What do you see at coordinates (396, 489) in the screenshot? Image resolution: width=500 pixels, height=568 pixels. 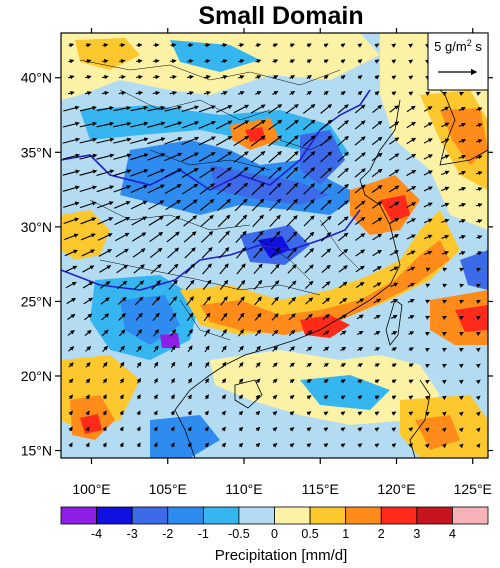 I see `lon-tick-label: 120°E` at bounding box center [396, 489].